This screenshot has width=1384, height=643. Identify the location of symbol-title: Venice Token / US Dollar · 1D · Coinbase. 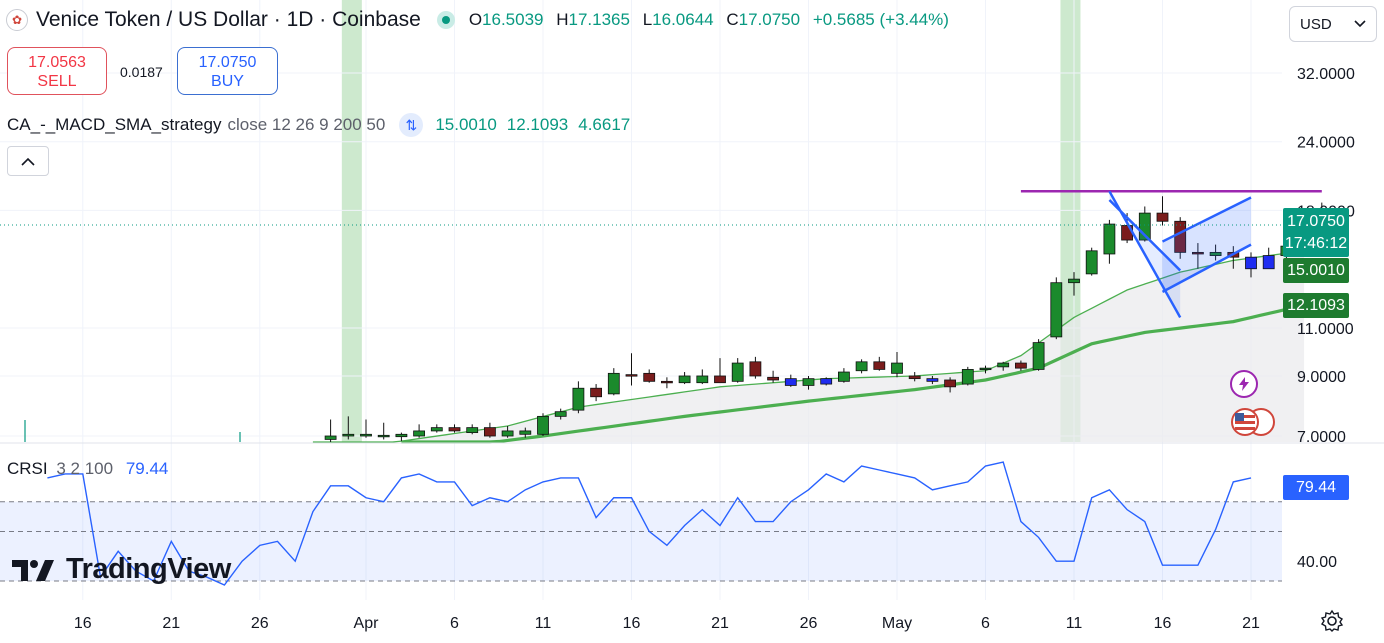
(228, 19).